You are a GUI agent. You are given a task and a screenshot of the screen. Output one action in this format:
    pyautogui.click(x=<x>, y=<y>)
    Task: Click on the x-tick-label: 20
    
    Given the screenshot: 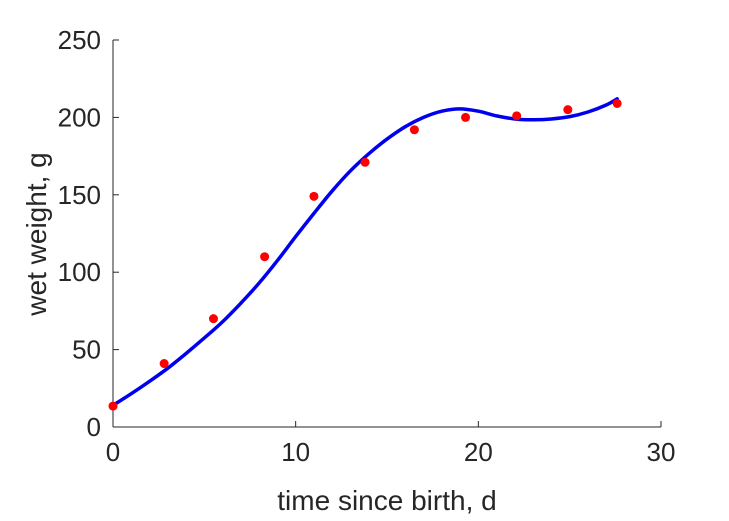 What is the action you would take?
    pyautogui.click(x=478, y=452)
    